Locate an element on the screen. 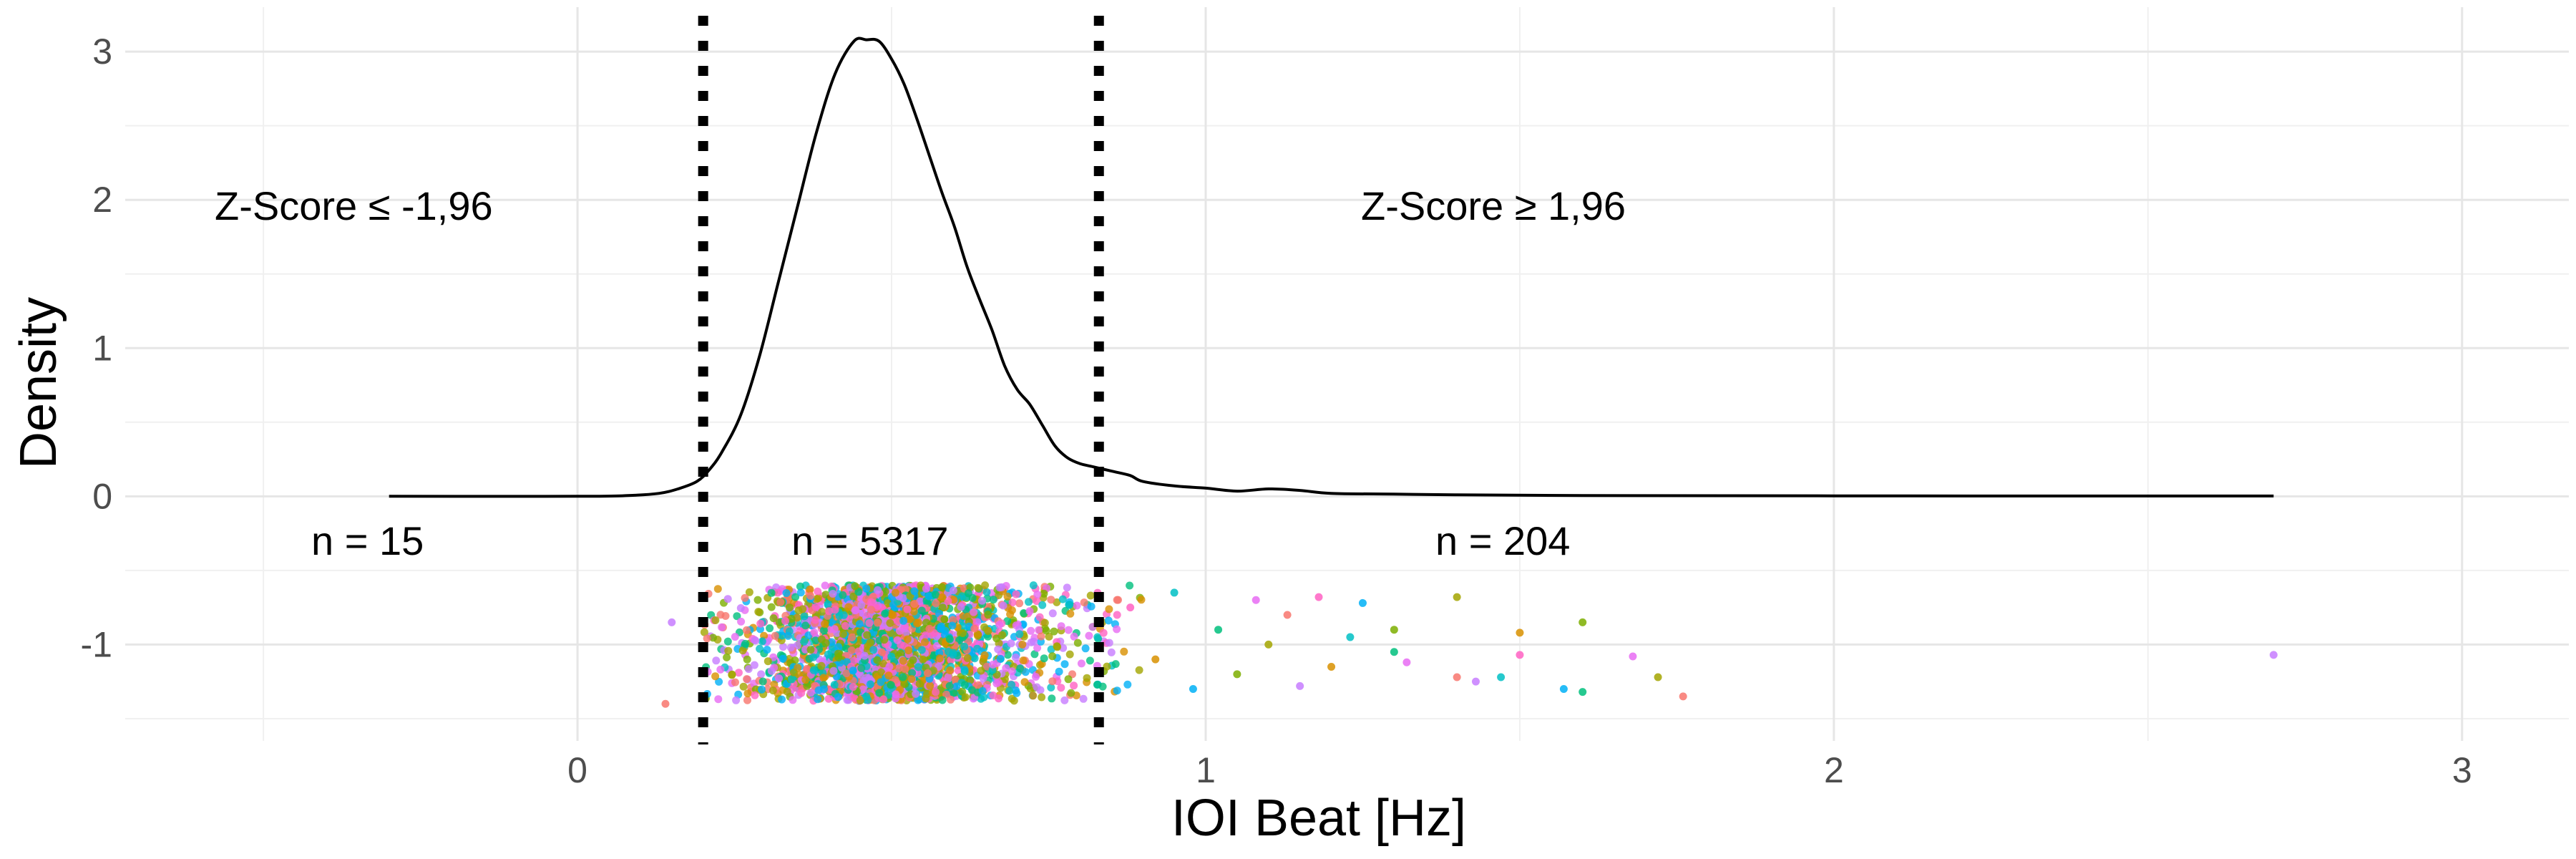 The image size is (2576, 859). x-tick-label: 1 is located at coordinates (1206, 770).